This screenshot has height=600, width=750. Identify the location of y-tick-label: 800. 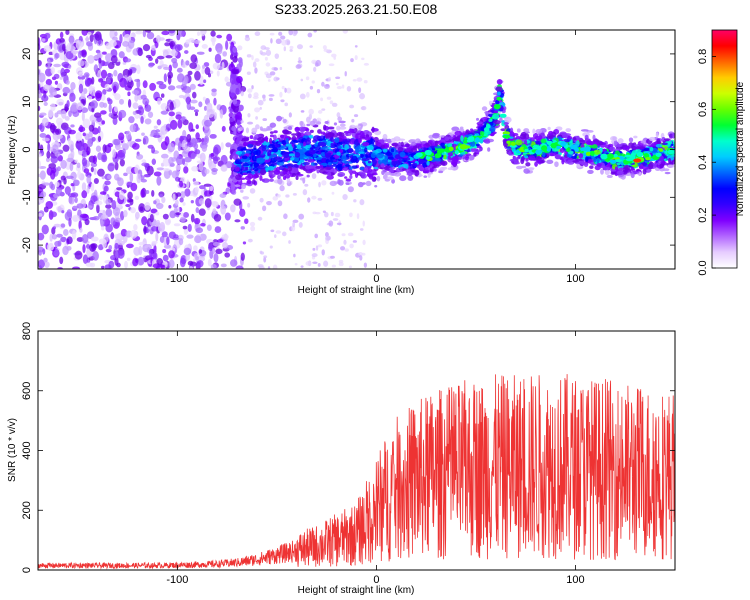
(27, 331).